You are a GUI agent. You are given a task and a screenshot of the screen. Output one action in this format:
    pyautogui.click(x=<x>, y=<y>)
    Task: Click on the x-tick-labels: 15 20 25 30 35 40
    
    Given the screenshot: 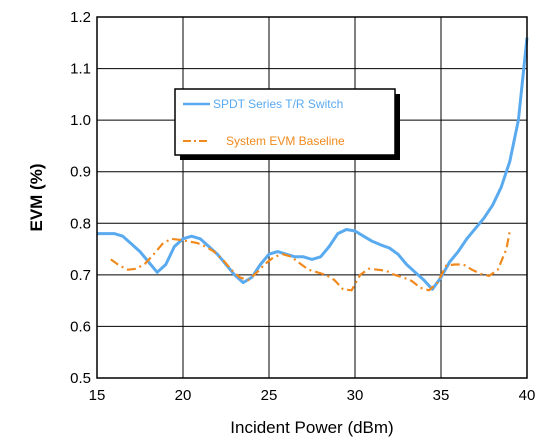 What is the action you would take?
    pyautogui.click(x=312, y=395)
    